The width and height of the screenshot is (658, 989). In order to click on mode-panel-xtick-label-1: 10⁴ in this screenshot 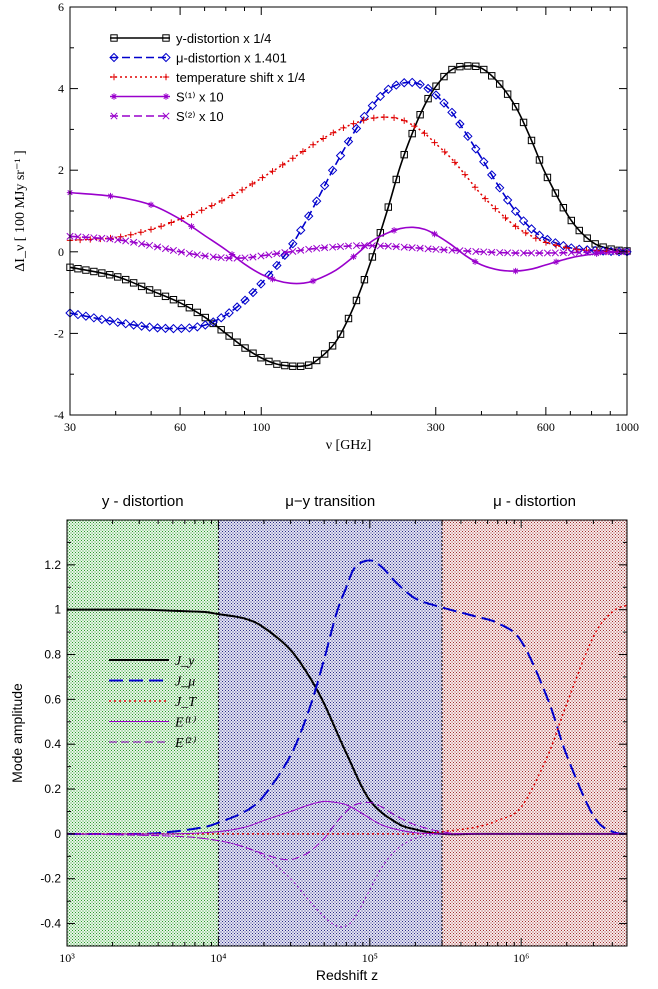, I will do `click(218, 958)`.